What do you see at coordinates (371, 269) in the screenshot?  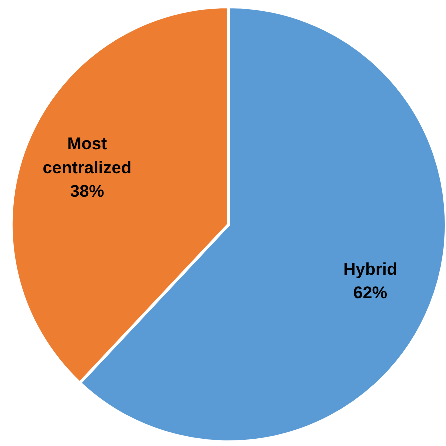 I see `slice-label: Hybrid` at bounding box center [371, 269].